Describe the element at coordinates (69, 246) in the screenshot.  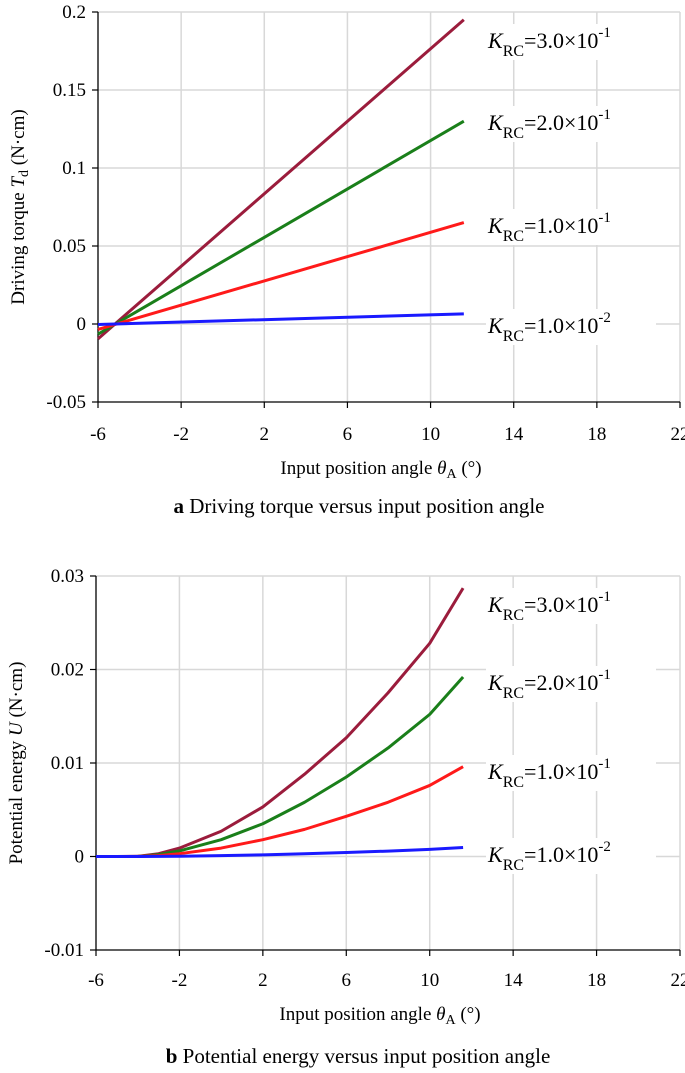
I see `y-tick-label: 0.05` at that location.